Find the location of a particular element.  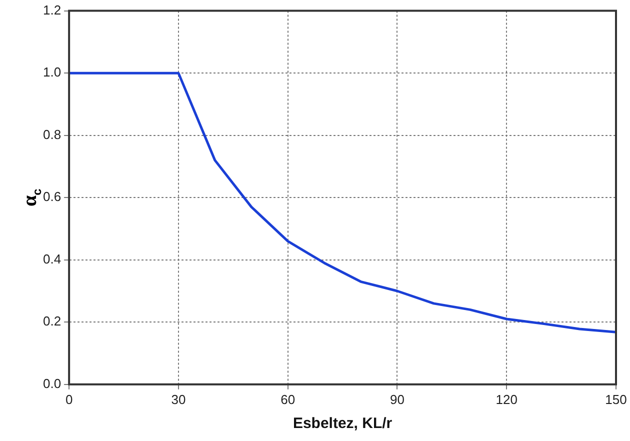

x-tick-label: 60 is located at coordinates (288, 399).